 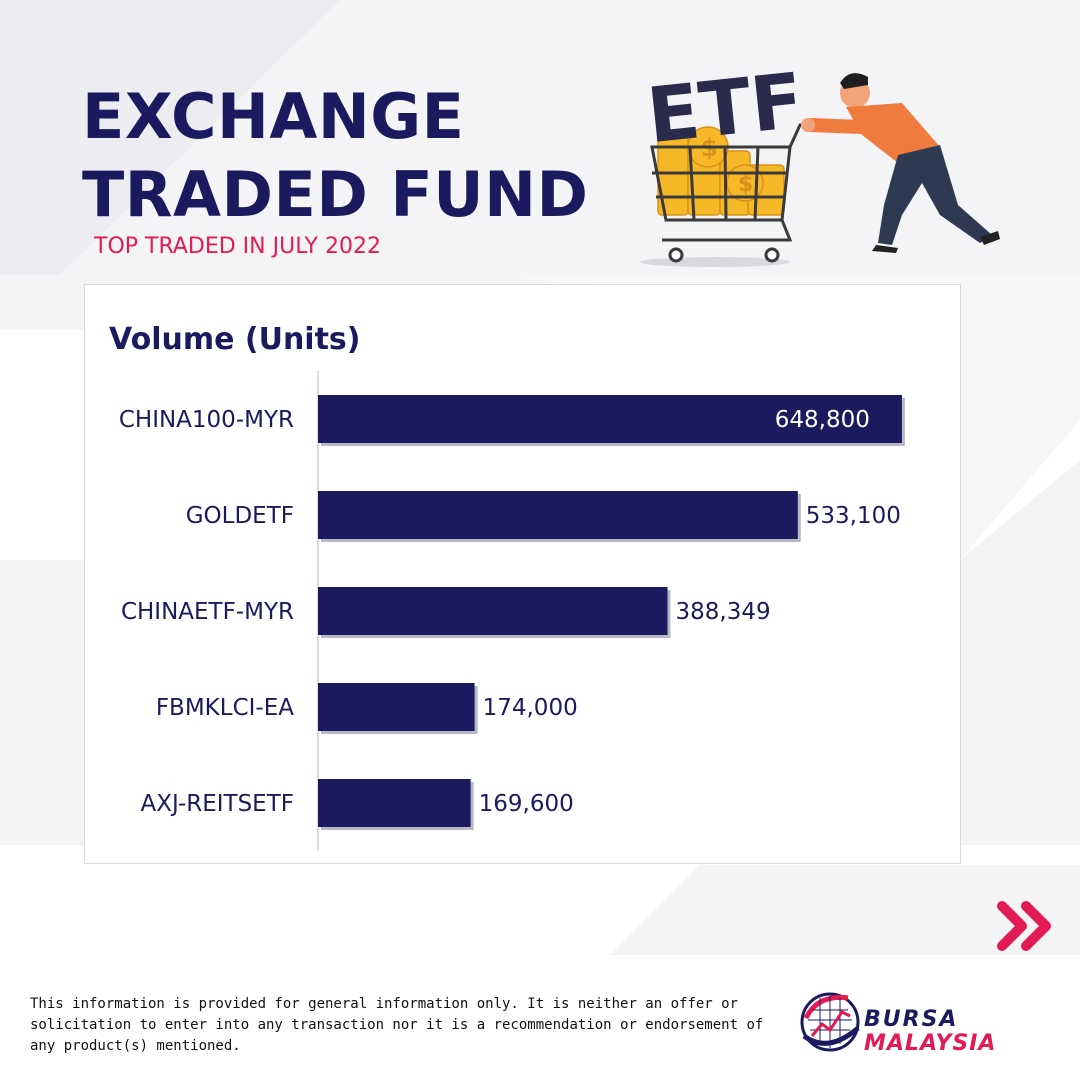 I want to click on value-label: 174,000, so click(x=530, y=708).